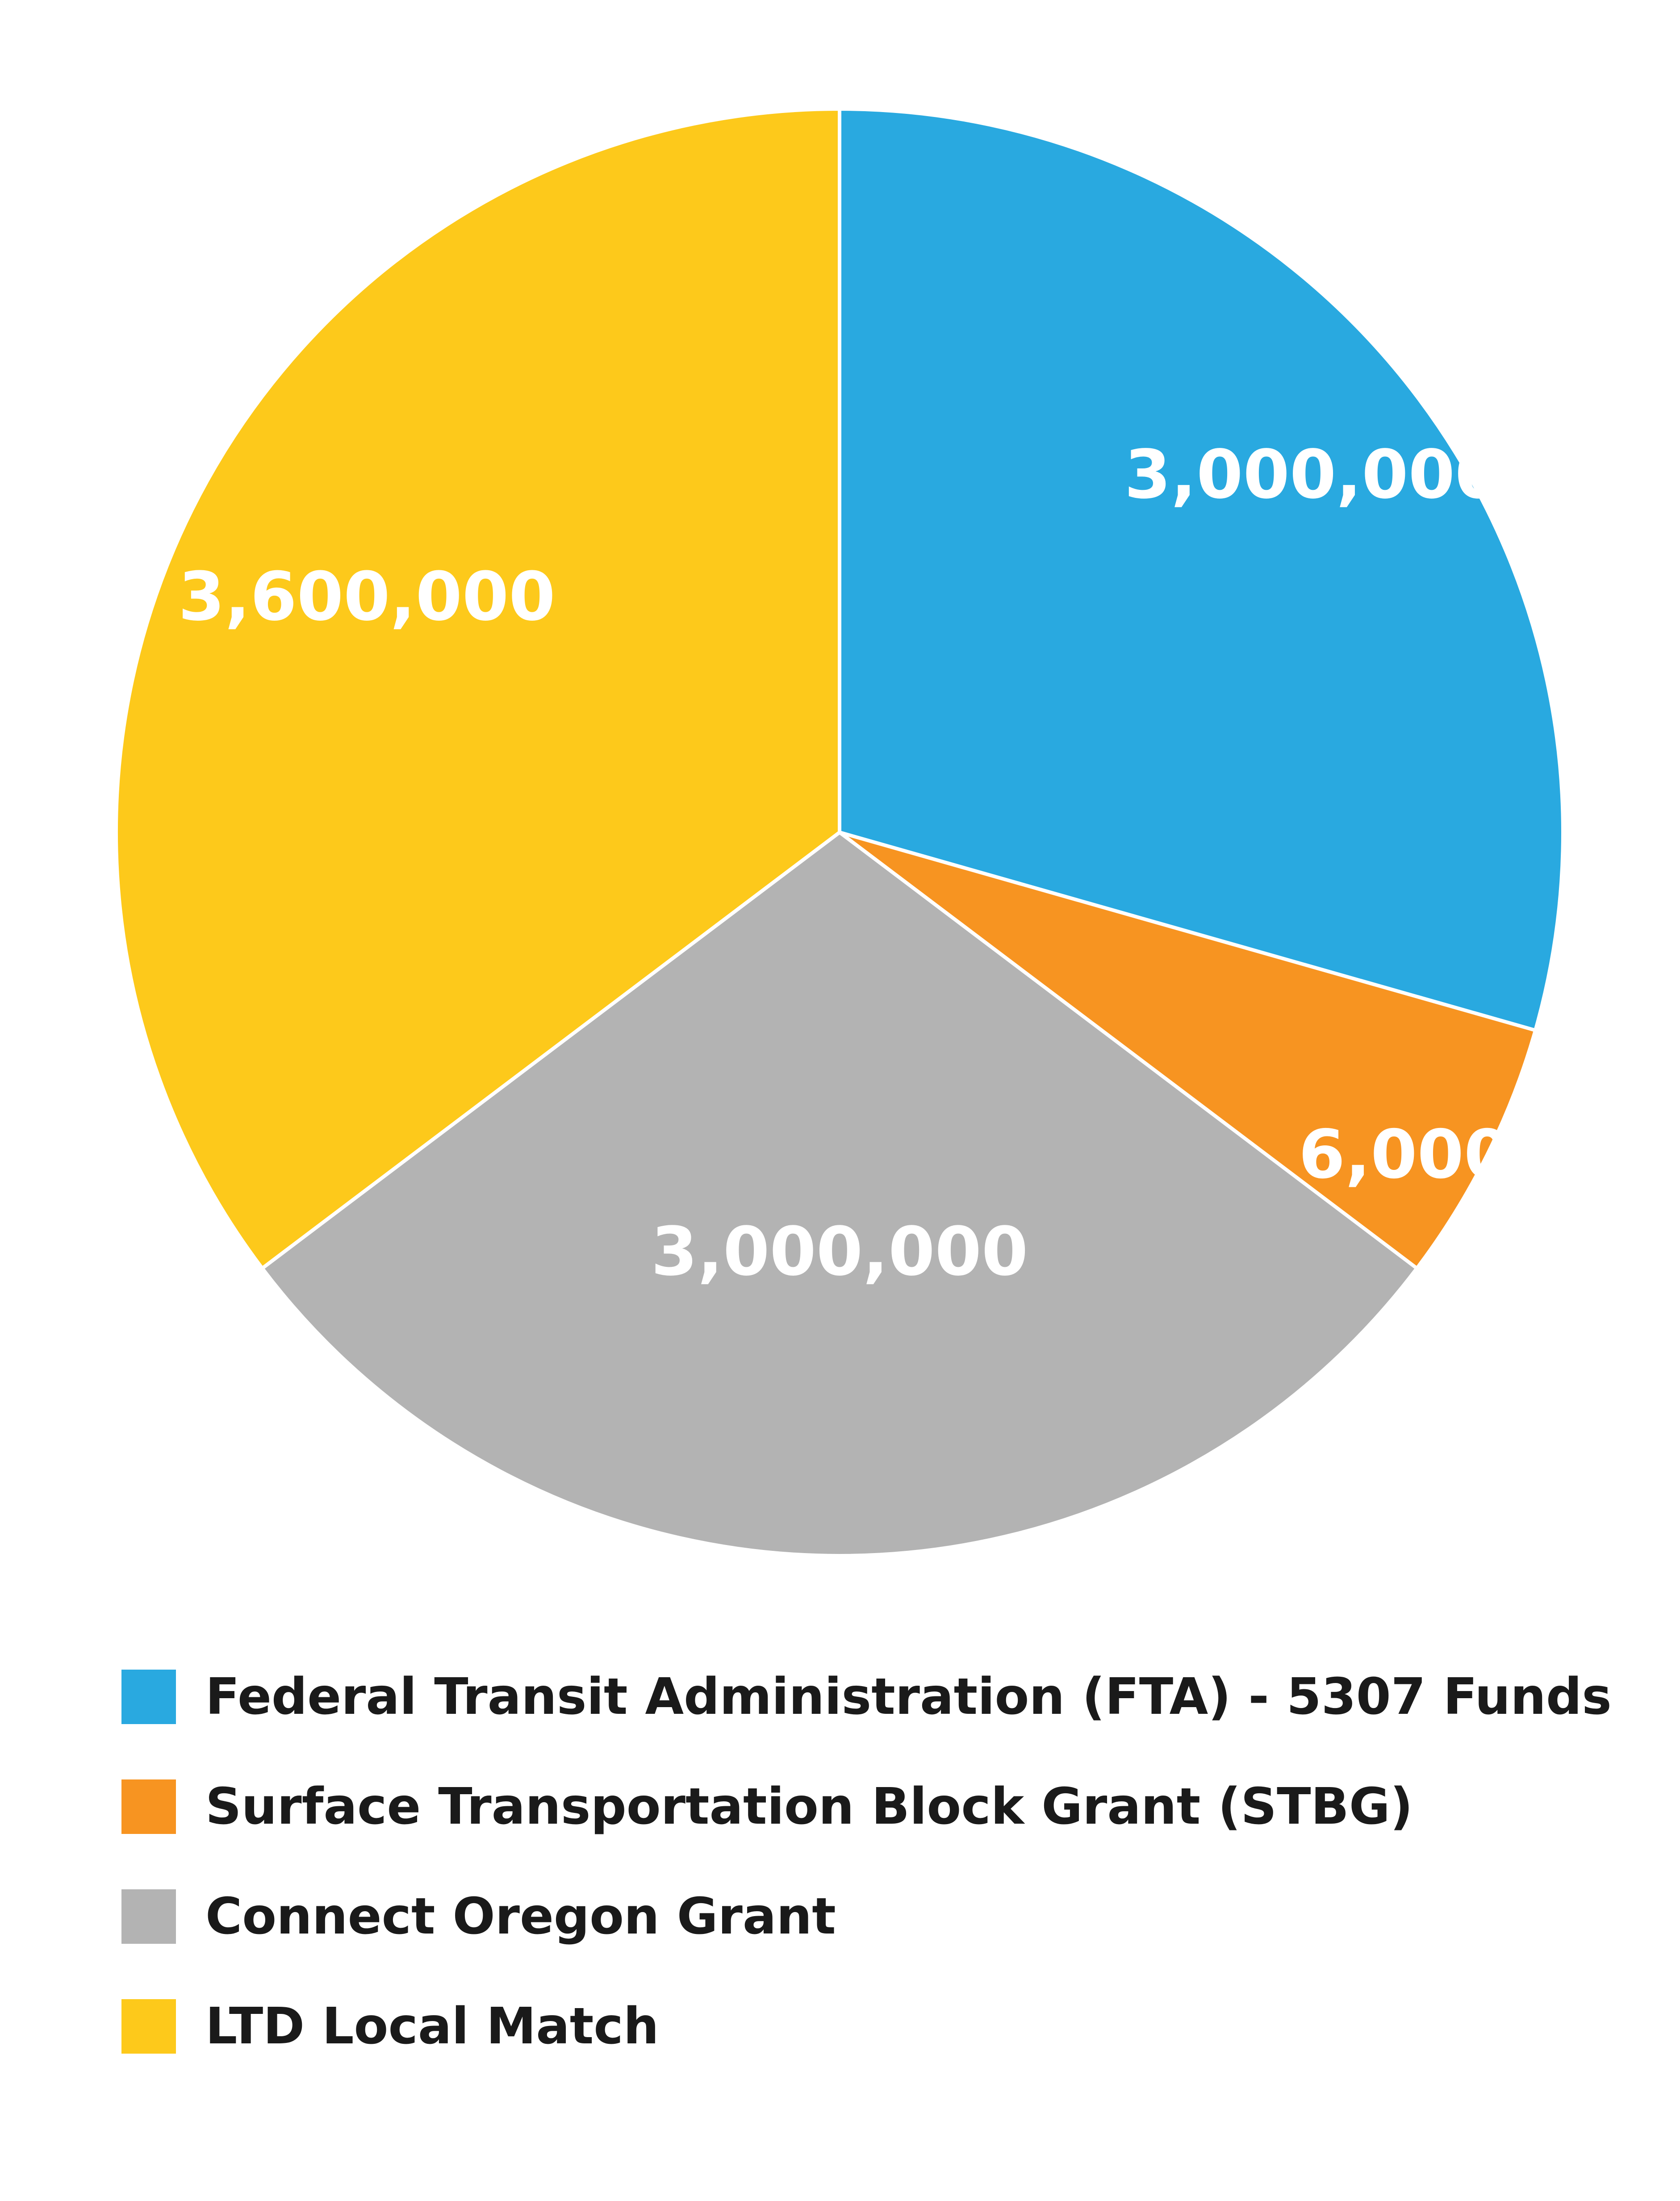 The height and width of the screenshot is (2201, 1680). I want to click on legend-item-connect-oregon: Connect Oregon Grant, so click(880, 1917).